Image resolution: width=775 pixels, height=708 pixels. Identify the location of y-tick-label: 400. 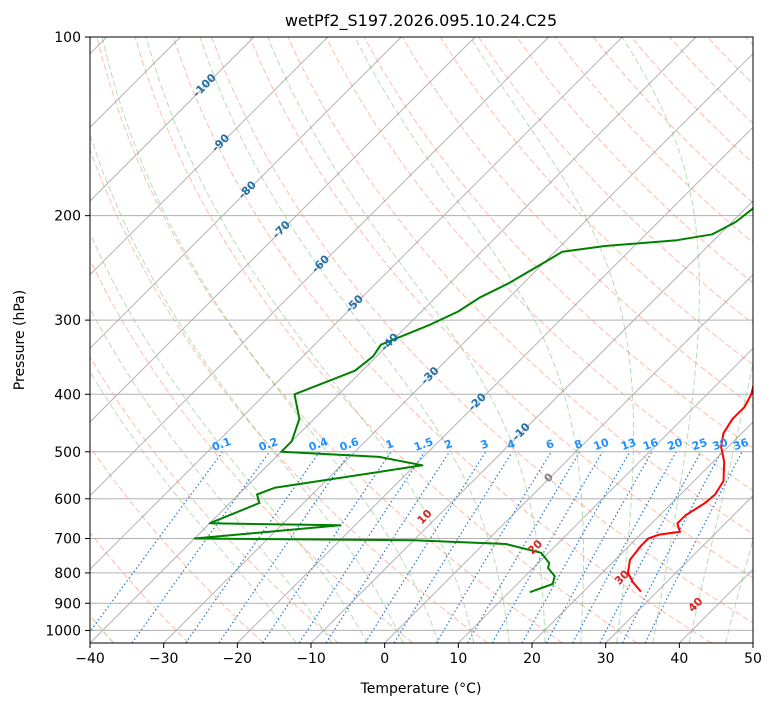
(67, 395).